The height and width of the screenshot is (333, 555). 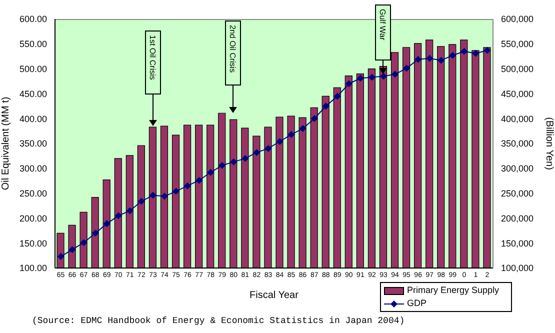 I want to click on annotation: 2nd Oil Crisis, so click(x=232, y=49).